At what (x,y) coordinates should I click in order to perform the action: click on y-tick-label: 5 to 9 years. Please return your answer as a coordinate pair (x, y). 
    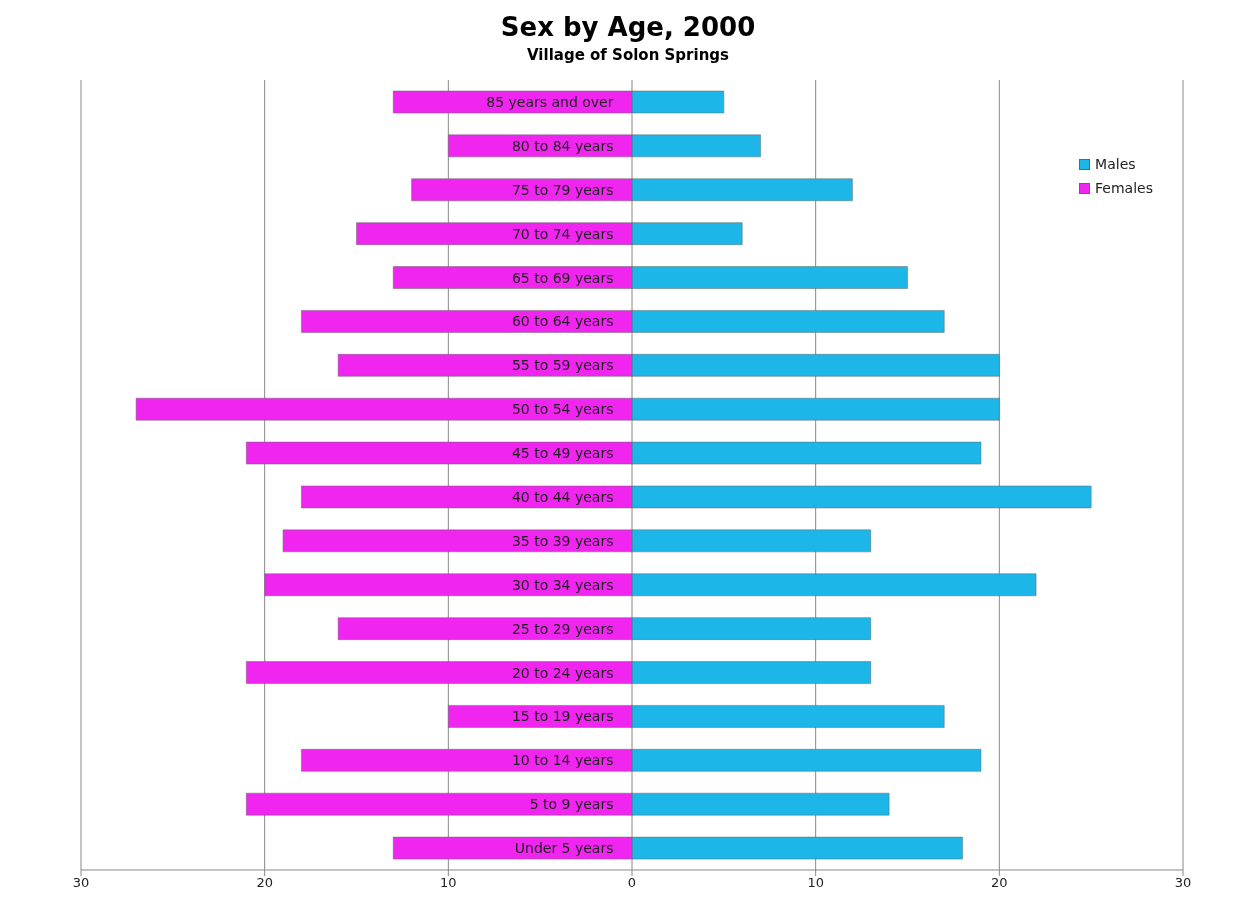
    Looking at the image, I should click on (571, 804).